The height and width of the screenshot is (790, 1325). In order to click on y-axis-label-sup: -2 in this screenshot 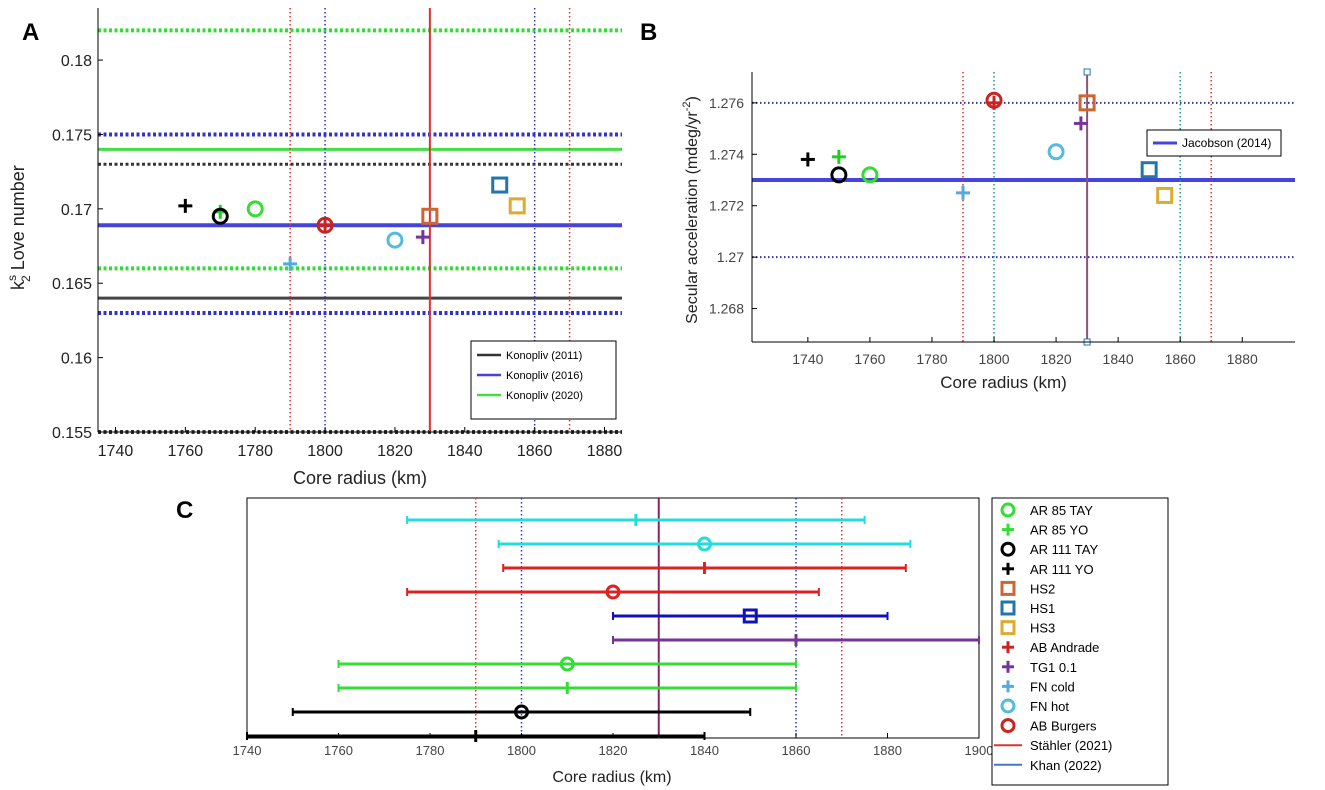, I will do `click(687, 107)`.